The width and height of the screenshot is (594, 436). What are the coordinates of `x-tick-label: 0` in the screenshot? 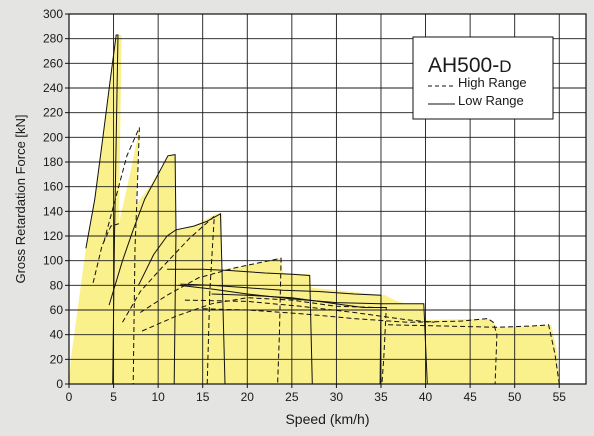 It's located at (69, 397).